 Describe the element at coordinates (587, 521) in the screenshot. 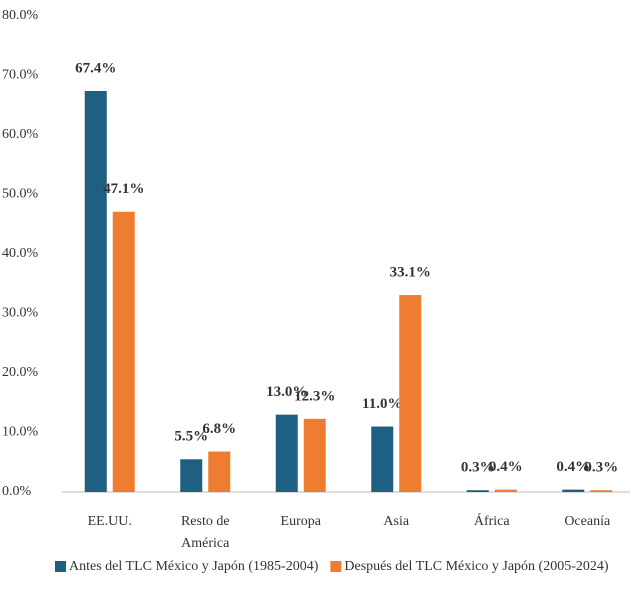

I see `x-tick-label: Oceanía` at that location.